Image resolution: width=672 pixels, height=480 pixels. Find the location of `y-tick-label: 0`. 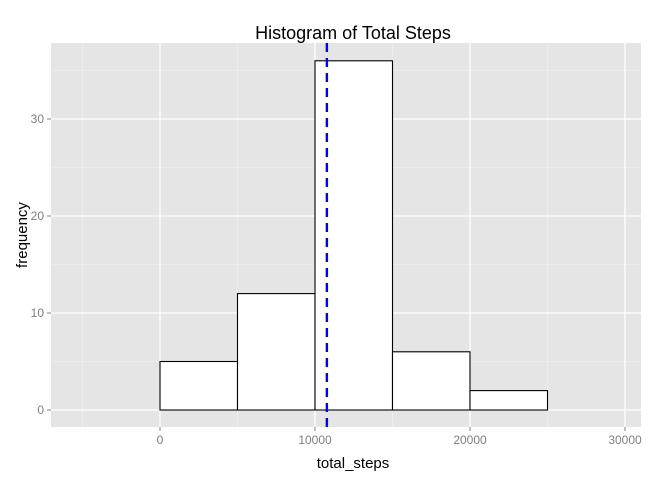

y-tick-label: 0 is located at coordinates (40, 410).